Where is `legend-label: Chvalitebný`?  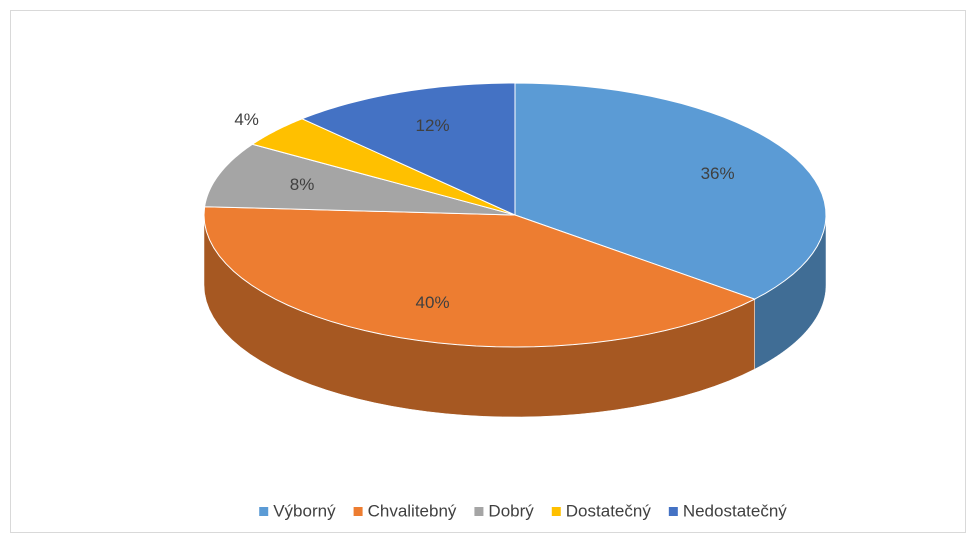 legend-label: Chvalitebný is located at coordinates (412, 510).